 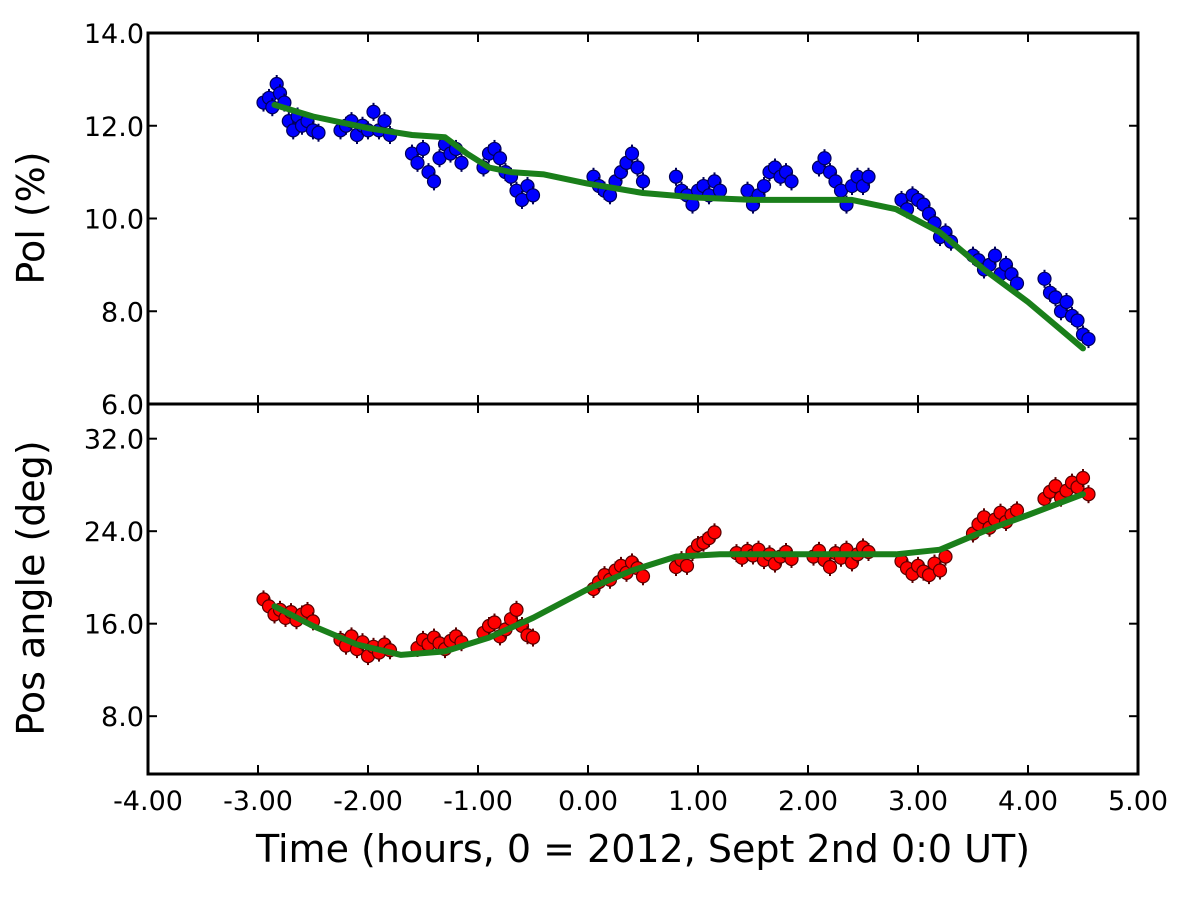 I want to click on bottom-y-tick-label: 8.0, so click(x=122, y=717).